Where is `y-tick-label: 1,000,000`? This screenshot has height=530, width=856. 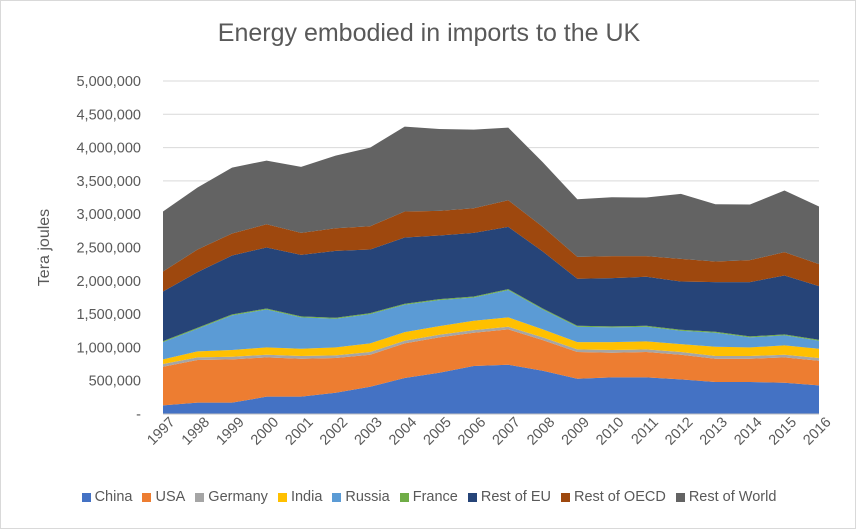 y-tick-label: 1,000,000 is located at coordinates (108, 348).